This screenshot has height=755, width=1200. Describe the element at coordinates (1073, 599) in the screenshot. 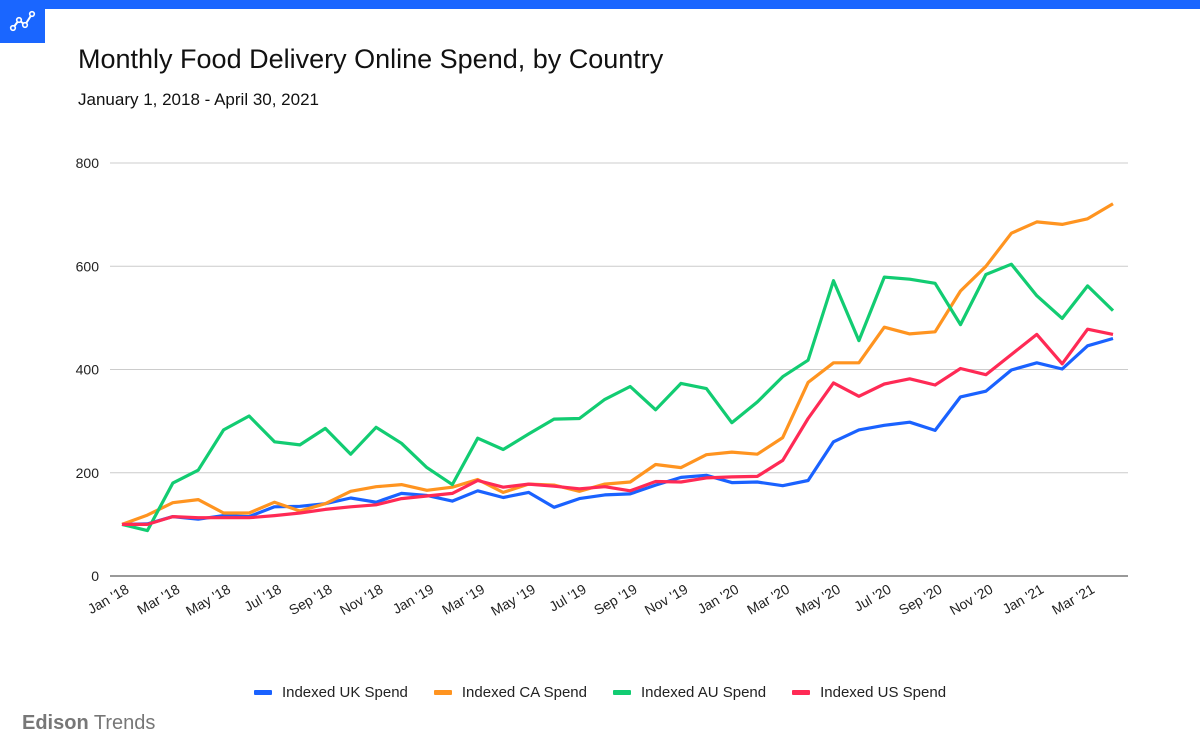

I see `x-tick-label: Mar '21` at that location.